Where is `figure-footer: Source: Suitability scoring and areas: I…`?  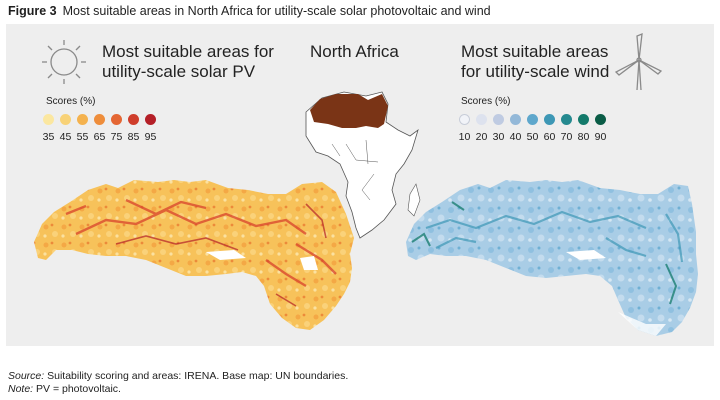
figure-footer: Source: Suitability scoring and areas: I… is located at coordinates (178, 383).